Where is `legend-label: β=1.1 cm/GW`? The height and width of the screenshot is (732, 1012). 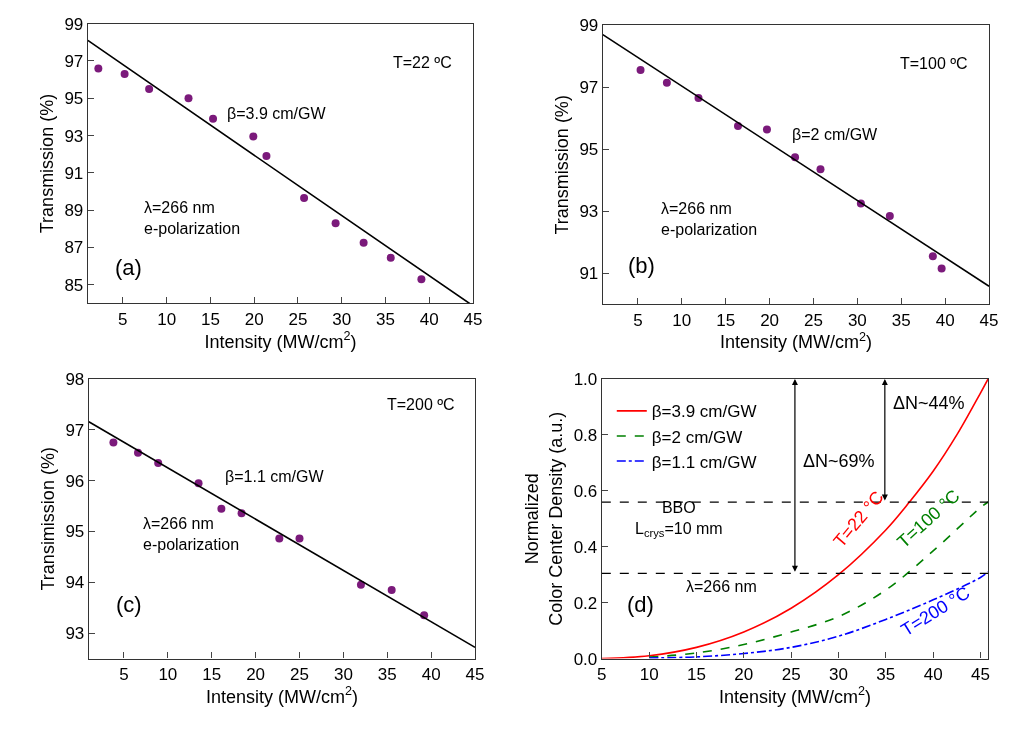
legend-label: β=1.1 cm/GW is located at coordinates (704, 462).